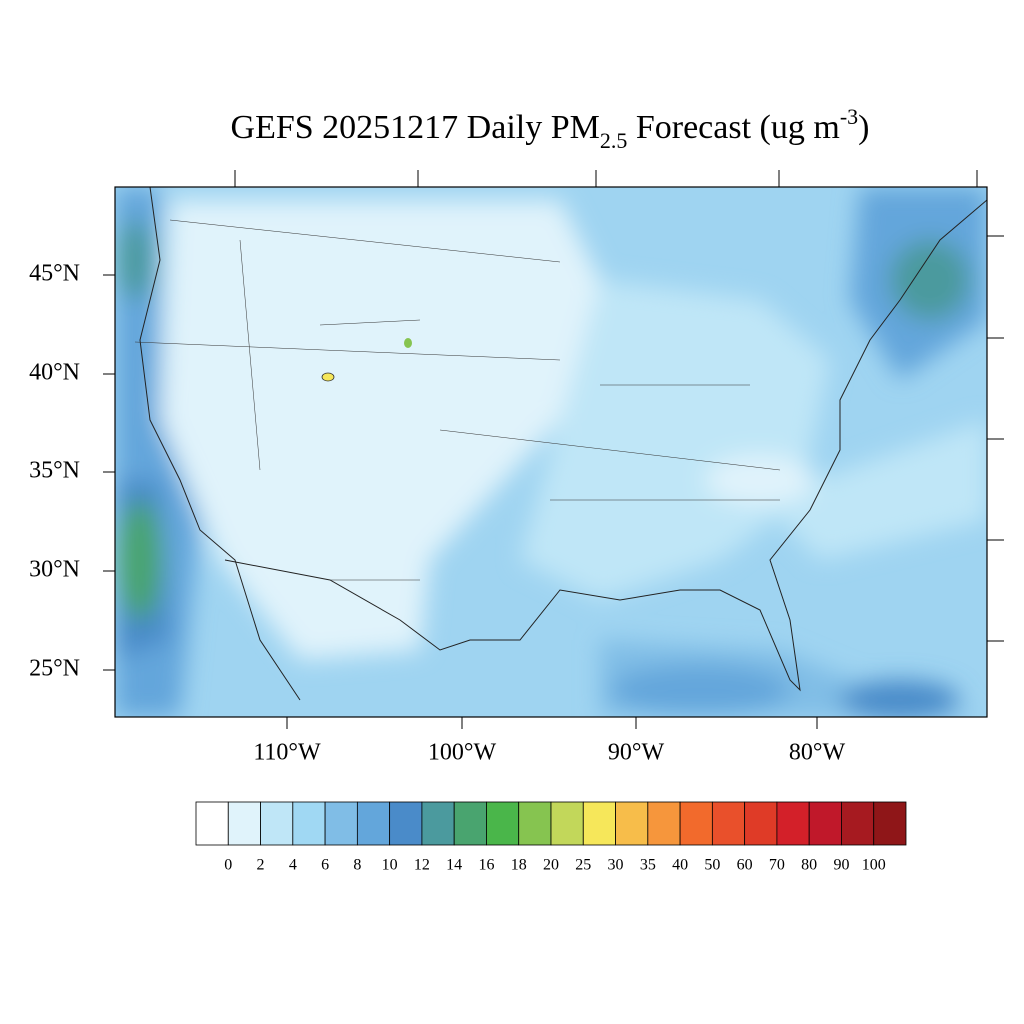  Describe the element at coordinates (415, 127) in the screenshot. I see `title-text: GEFS 20251217 Daily PM` at that location.